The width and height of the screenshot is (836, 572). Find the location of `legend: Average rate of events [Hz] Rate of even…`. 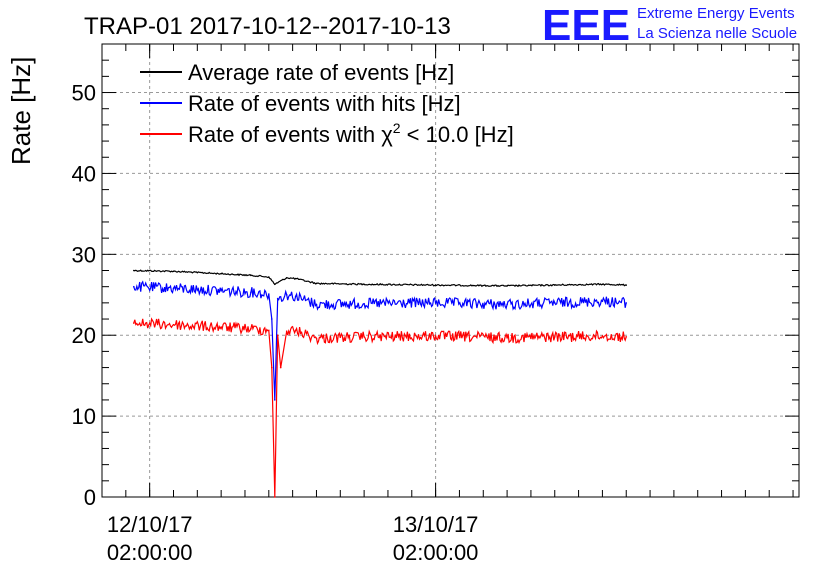

legend: Average rate of events [Hz] Rate of even… is located at coordinates (327, 103).